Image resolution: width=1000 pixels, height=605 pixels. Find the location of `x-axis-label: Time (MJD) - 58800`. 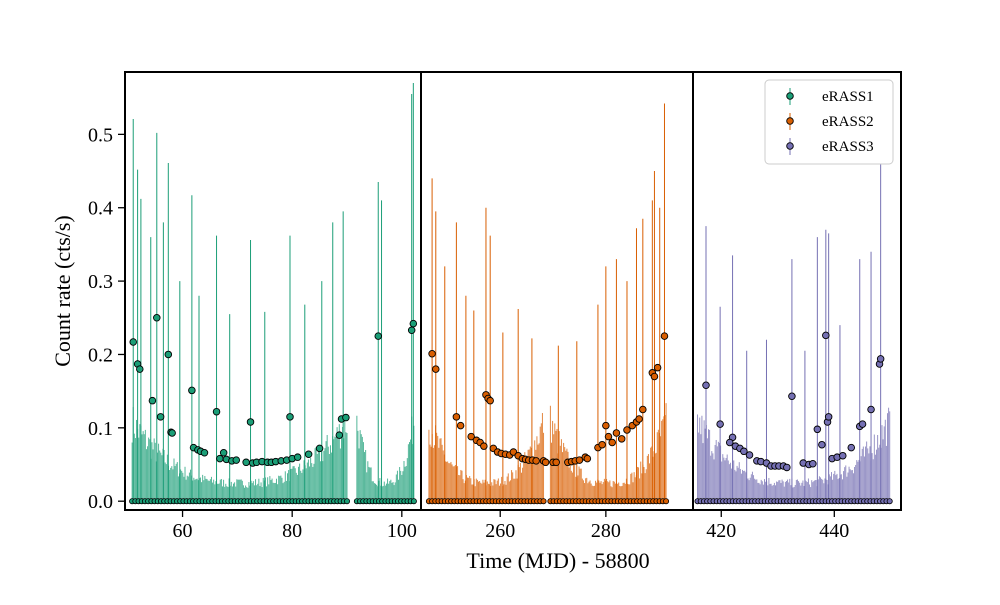

x-axis-label: Time (MJD) - 58800 is located at coordinates (557, 560).